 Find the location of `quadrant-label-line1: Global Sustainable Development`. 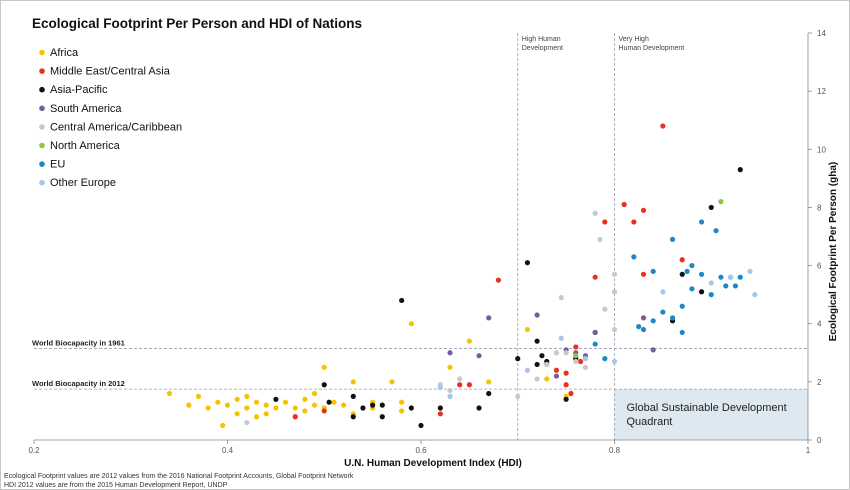

quadrant-label-line1: Global Sustainable Development is located at coordinates (707, 408).